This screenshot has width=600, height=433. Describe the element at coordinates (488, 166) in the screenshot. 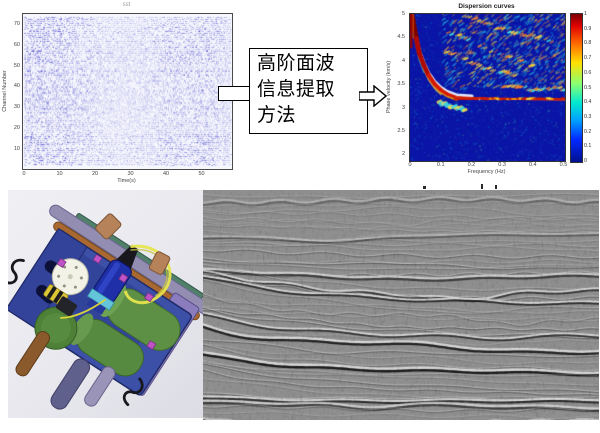

I see `dispersion-xtick-labels: 0 0.1 0.2 0.3 0.4 0.5` at that location.